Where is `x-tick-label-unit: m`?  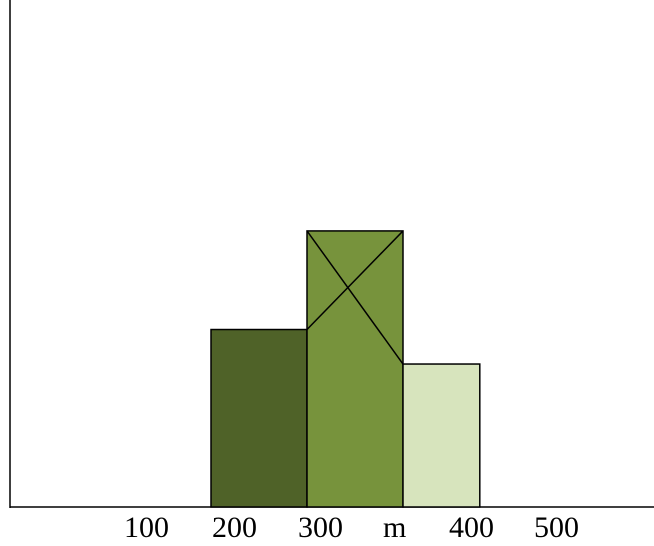 x-tick-label-unit: m is located at coordinates (394, 527).